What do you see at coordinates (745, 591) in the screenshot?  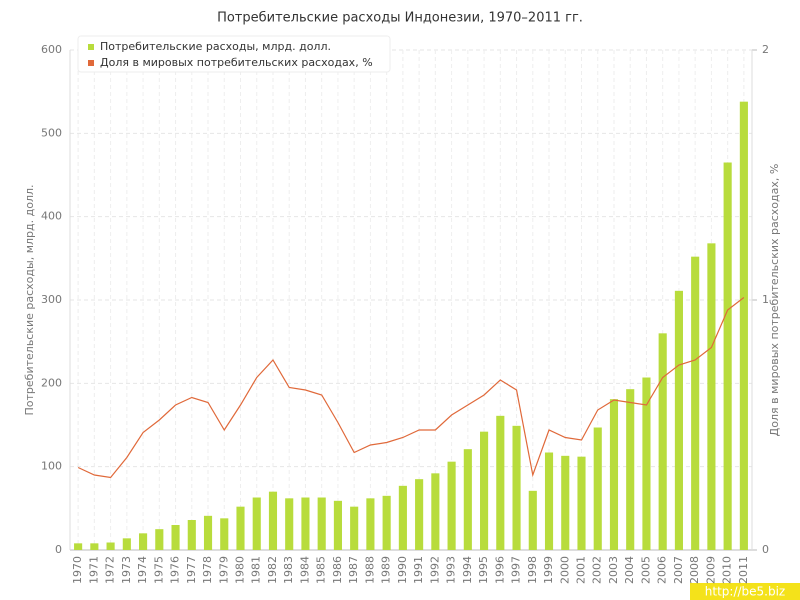 I see `watermark-box` at bounding box center [745, 591].